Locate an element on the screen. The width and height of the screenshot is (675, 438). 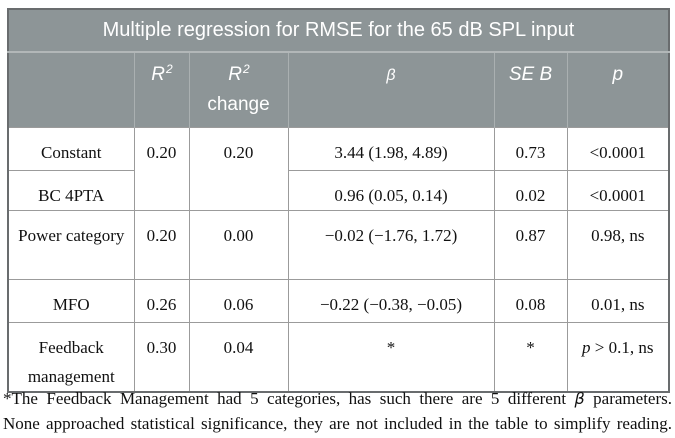
header-beta: β is located at coordinates (390, 90).